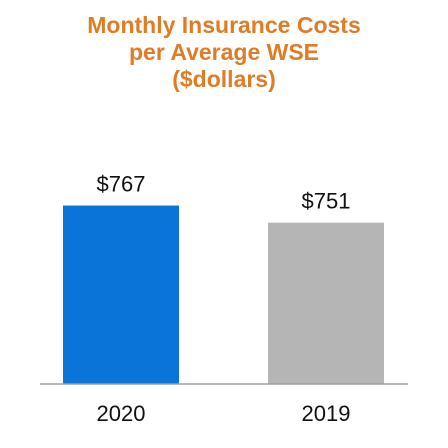 This screenshot has width=448, height=448. I want to click on chart-title-line-2: per Average WSE, so click(224, 52).